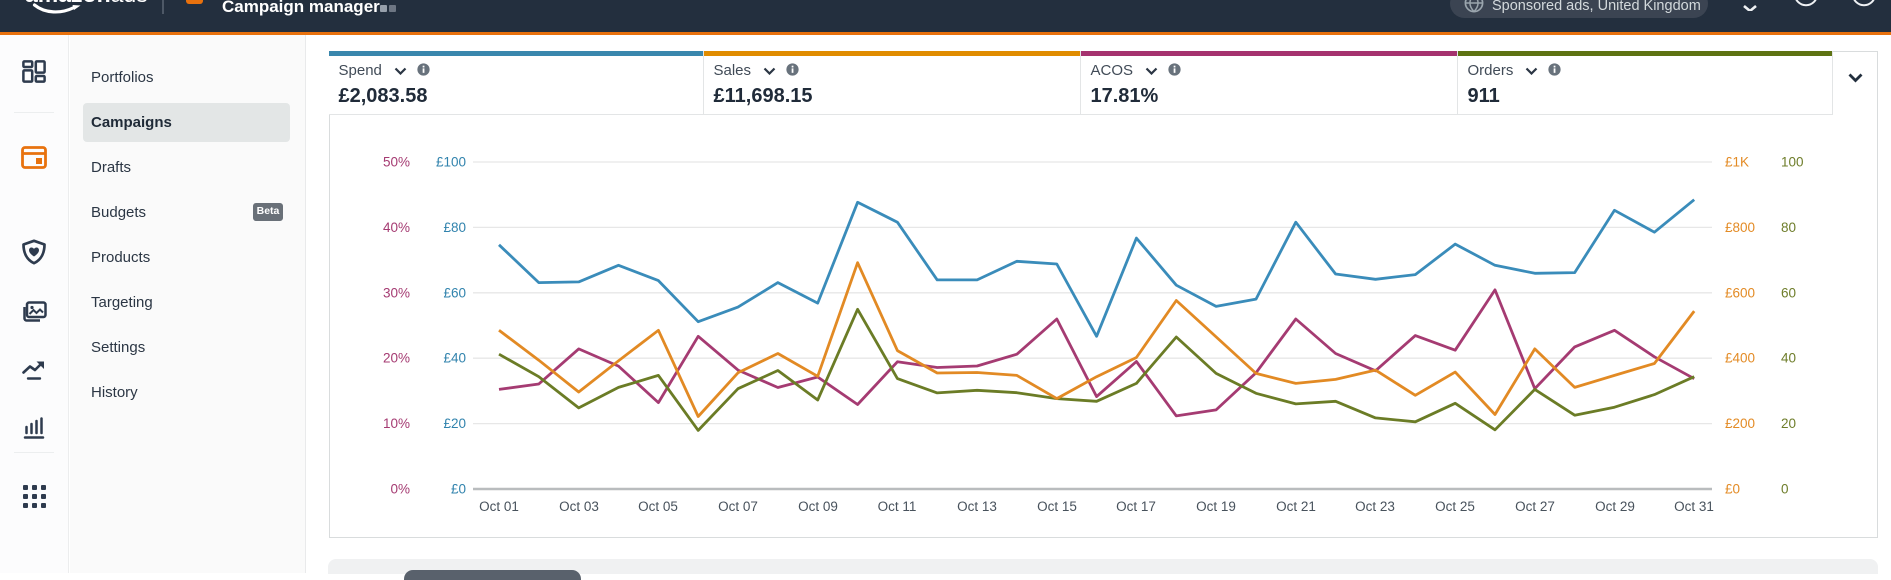 The width and height of the screenshot is (1891, 580). Describe the element at coordinates (1455, 506) in the screenshot. I see `svg-text: Oct 25` at that location.